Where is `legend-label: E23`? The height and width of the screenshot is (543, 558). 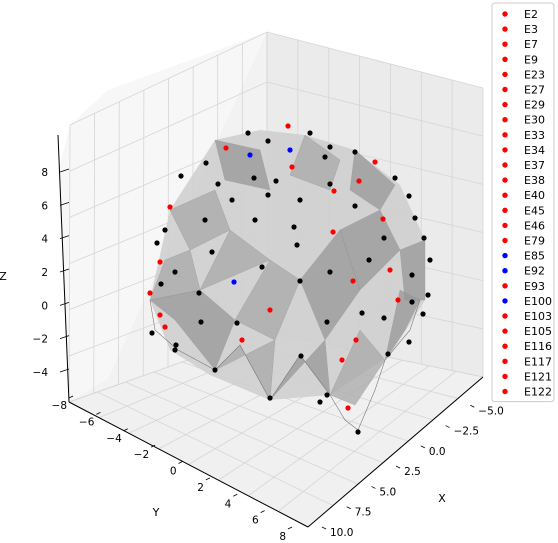 legend-label: E23 is located at coordinates (534, 74).